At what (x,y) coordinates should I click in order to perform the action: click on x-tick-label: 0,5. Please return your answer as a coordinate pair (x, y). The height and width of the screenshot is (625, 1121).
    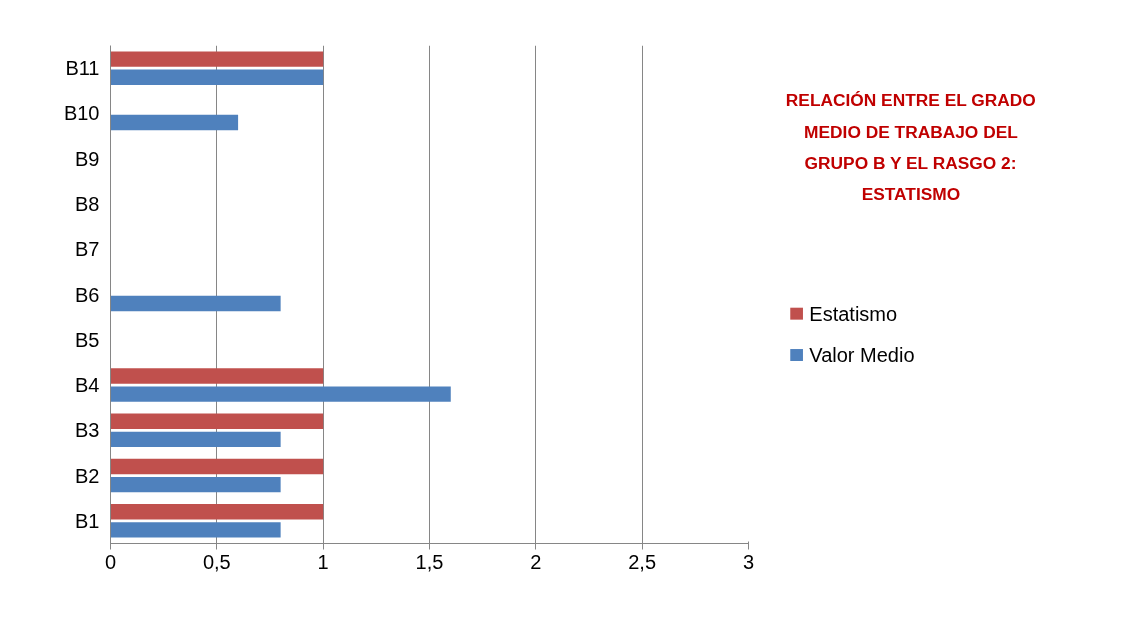
    Looking at the image, I should click on (216, 561).